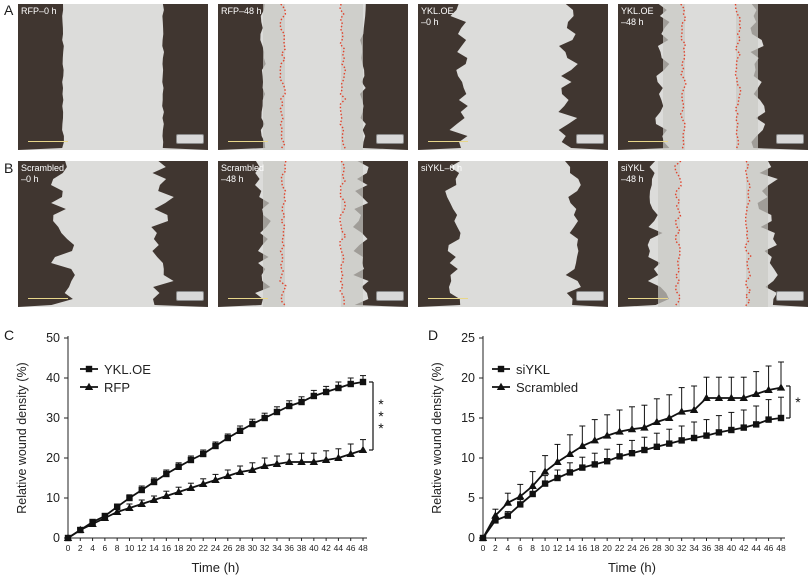 This screenshot has width=810, height=583. Describe the element at coordinates (39, 11) in the screenshot. I see `micrograph-label: RFP–0 h` at that location.